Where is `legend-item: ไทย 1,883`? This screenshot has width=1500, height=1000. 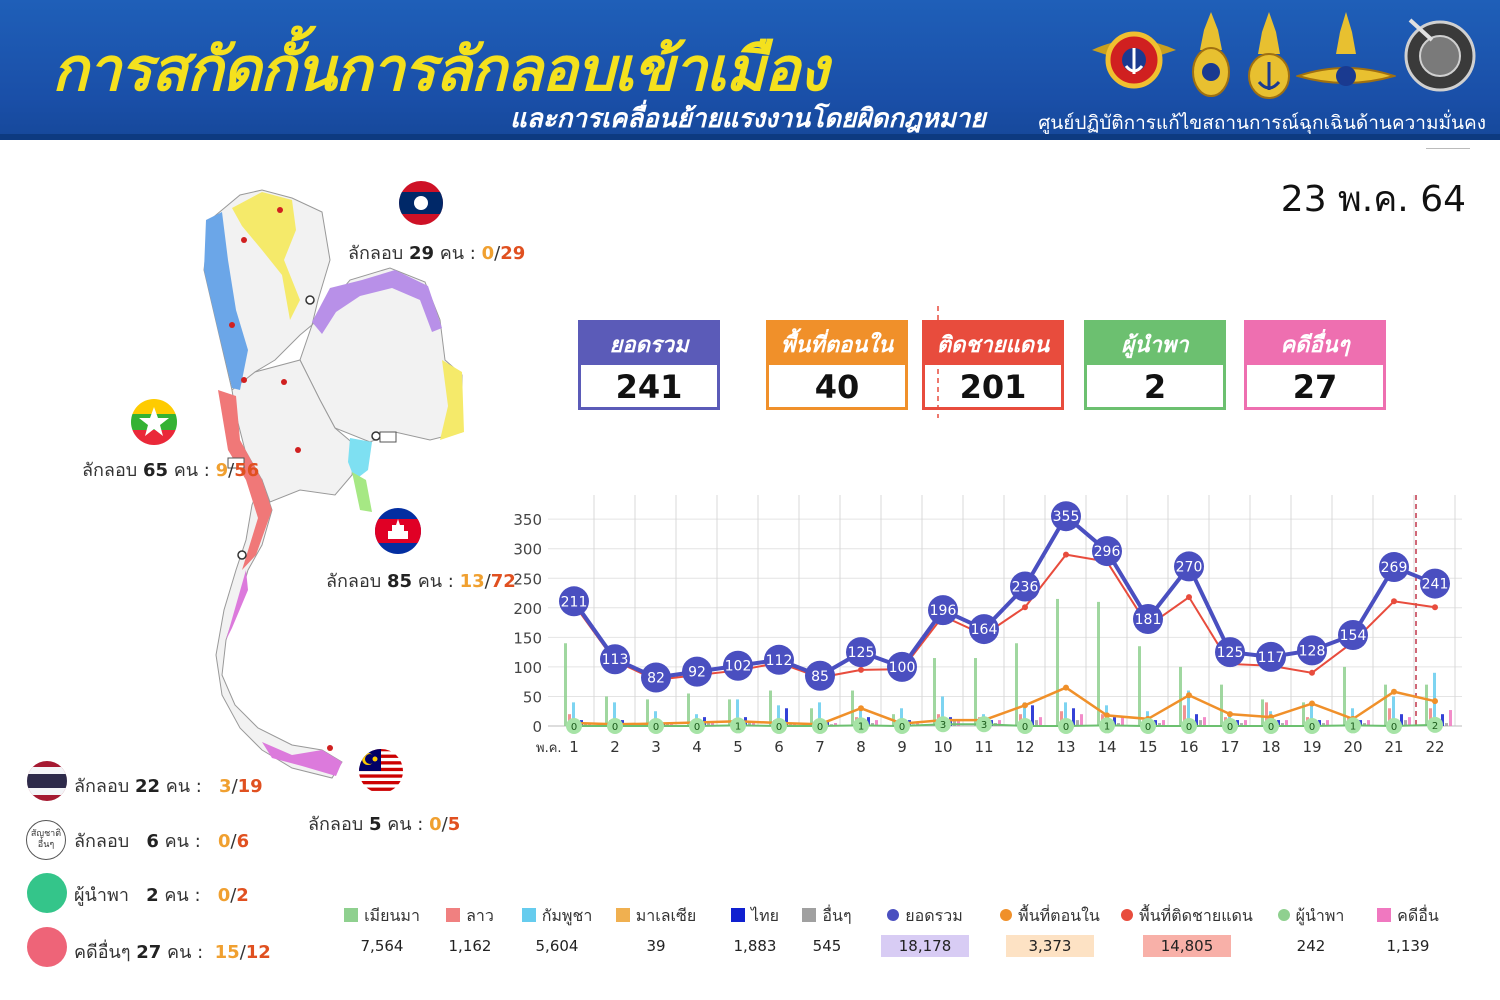
legend-item: ไทย 1,883 is located at coordinates (755, 930).